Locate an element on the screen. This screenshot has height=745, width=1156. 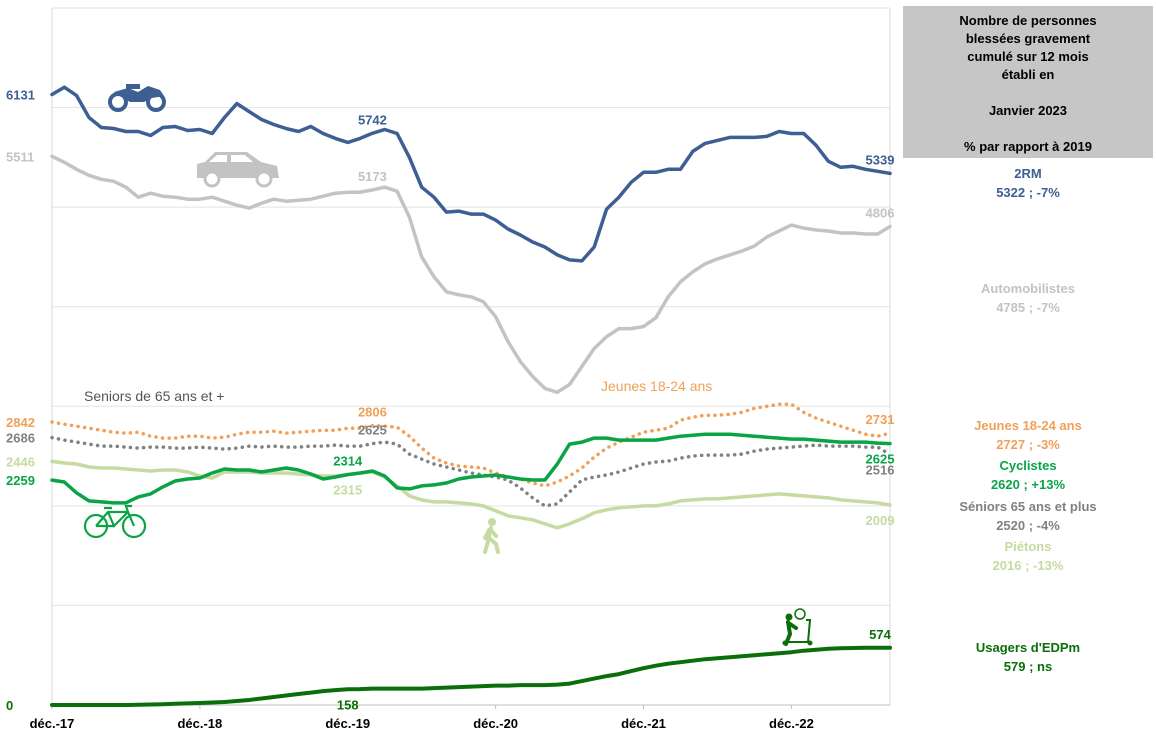
data-label: 2259 is located at coordinates (20, 480).